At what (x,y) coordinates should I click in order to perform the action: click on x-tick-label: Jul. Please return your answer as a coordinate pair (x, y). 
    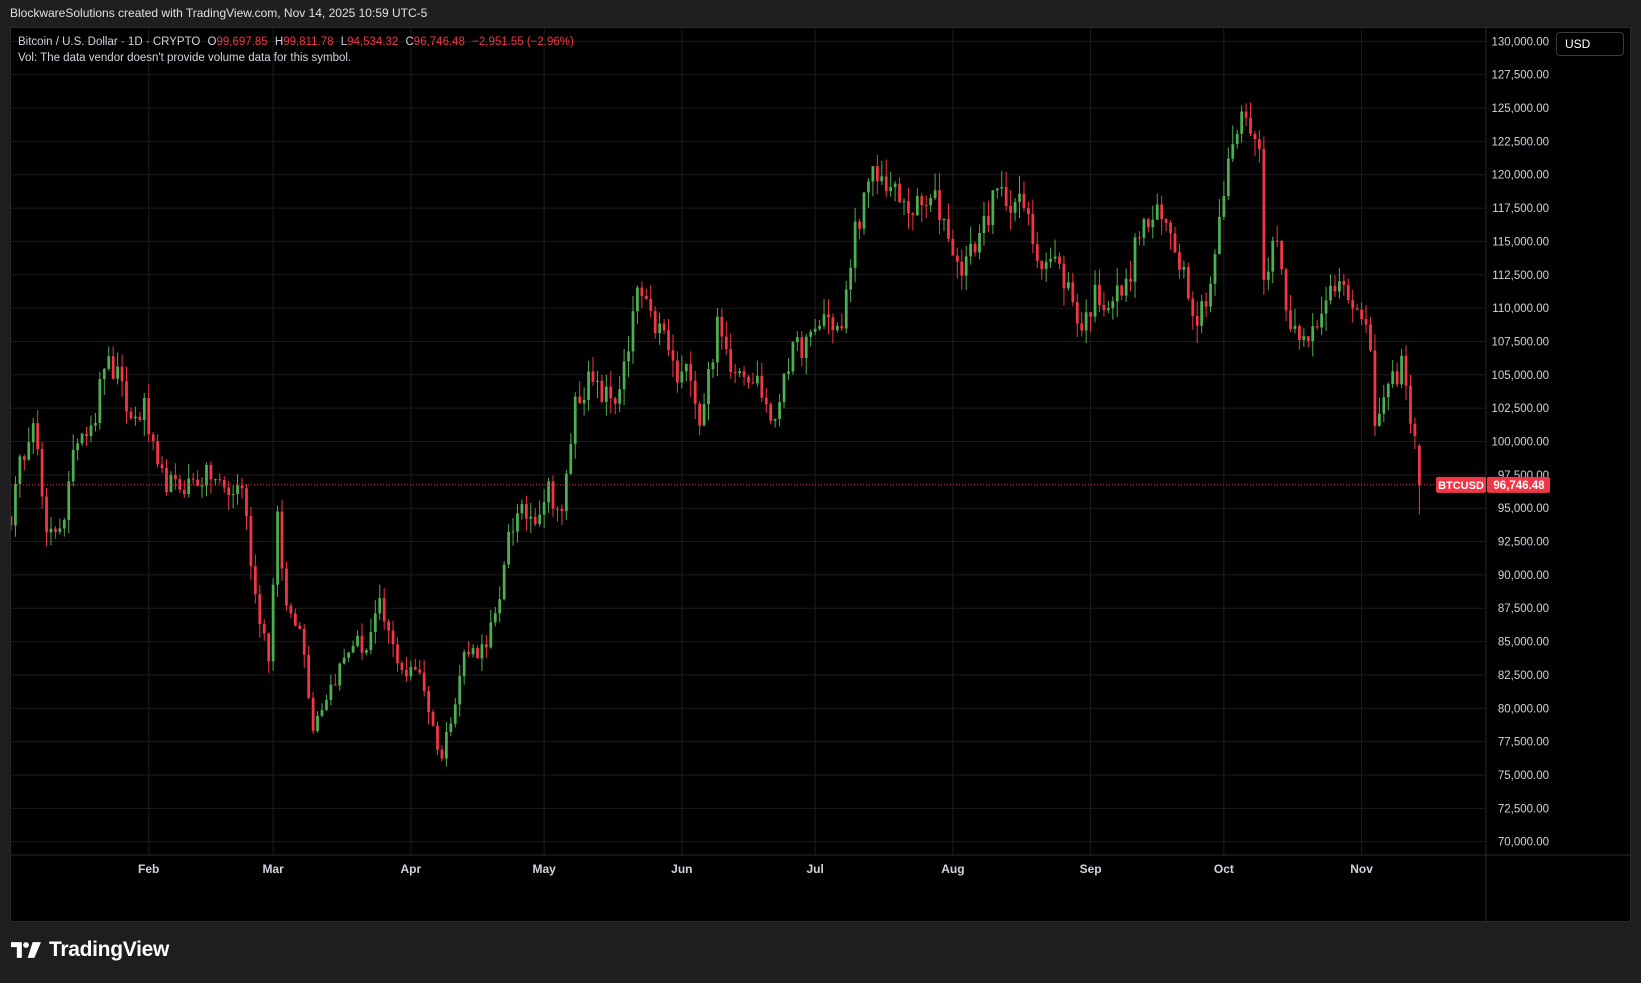
    Looking at the image, I should click on (814, 869).